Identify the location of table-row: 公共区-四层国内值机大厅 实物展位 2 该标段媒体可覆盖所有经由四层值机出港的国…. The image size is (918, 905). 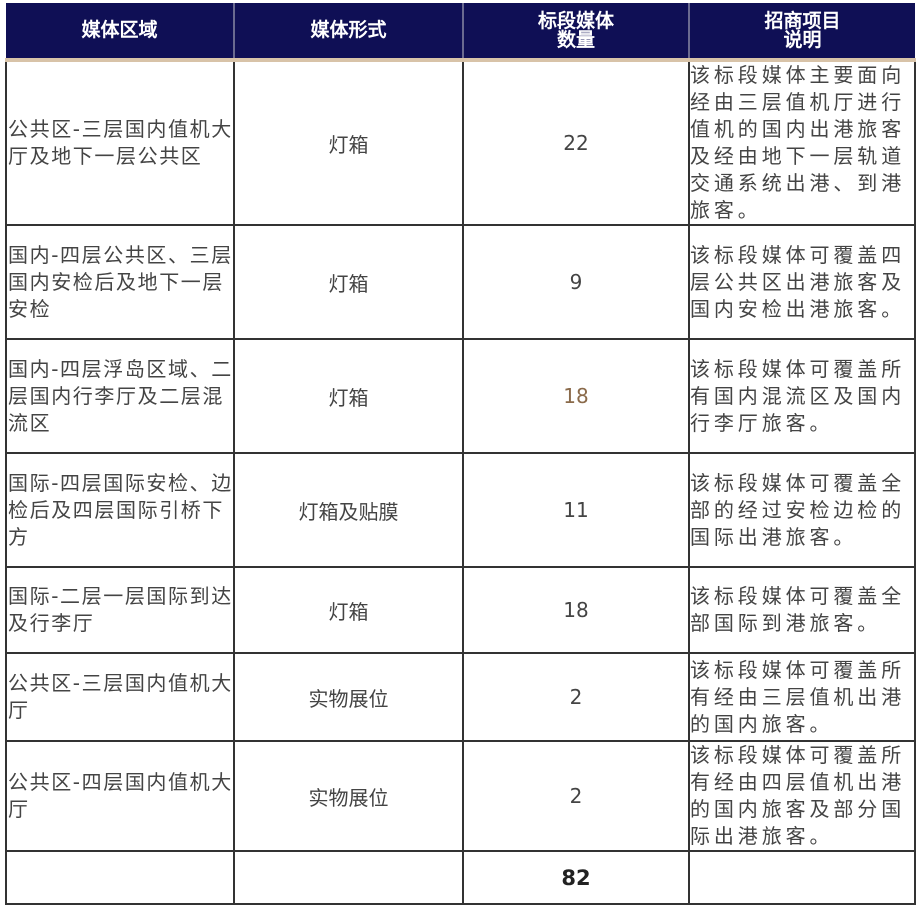
(460, 796).